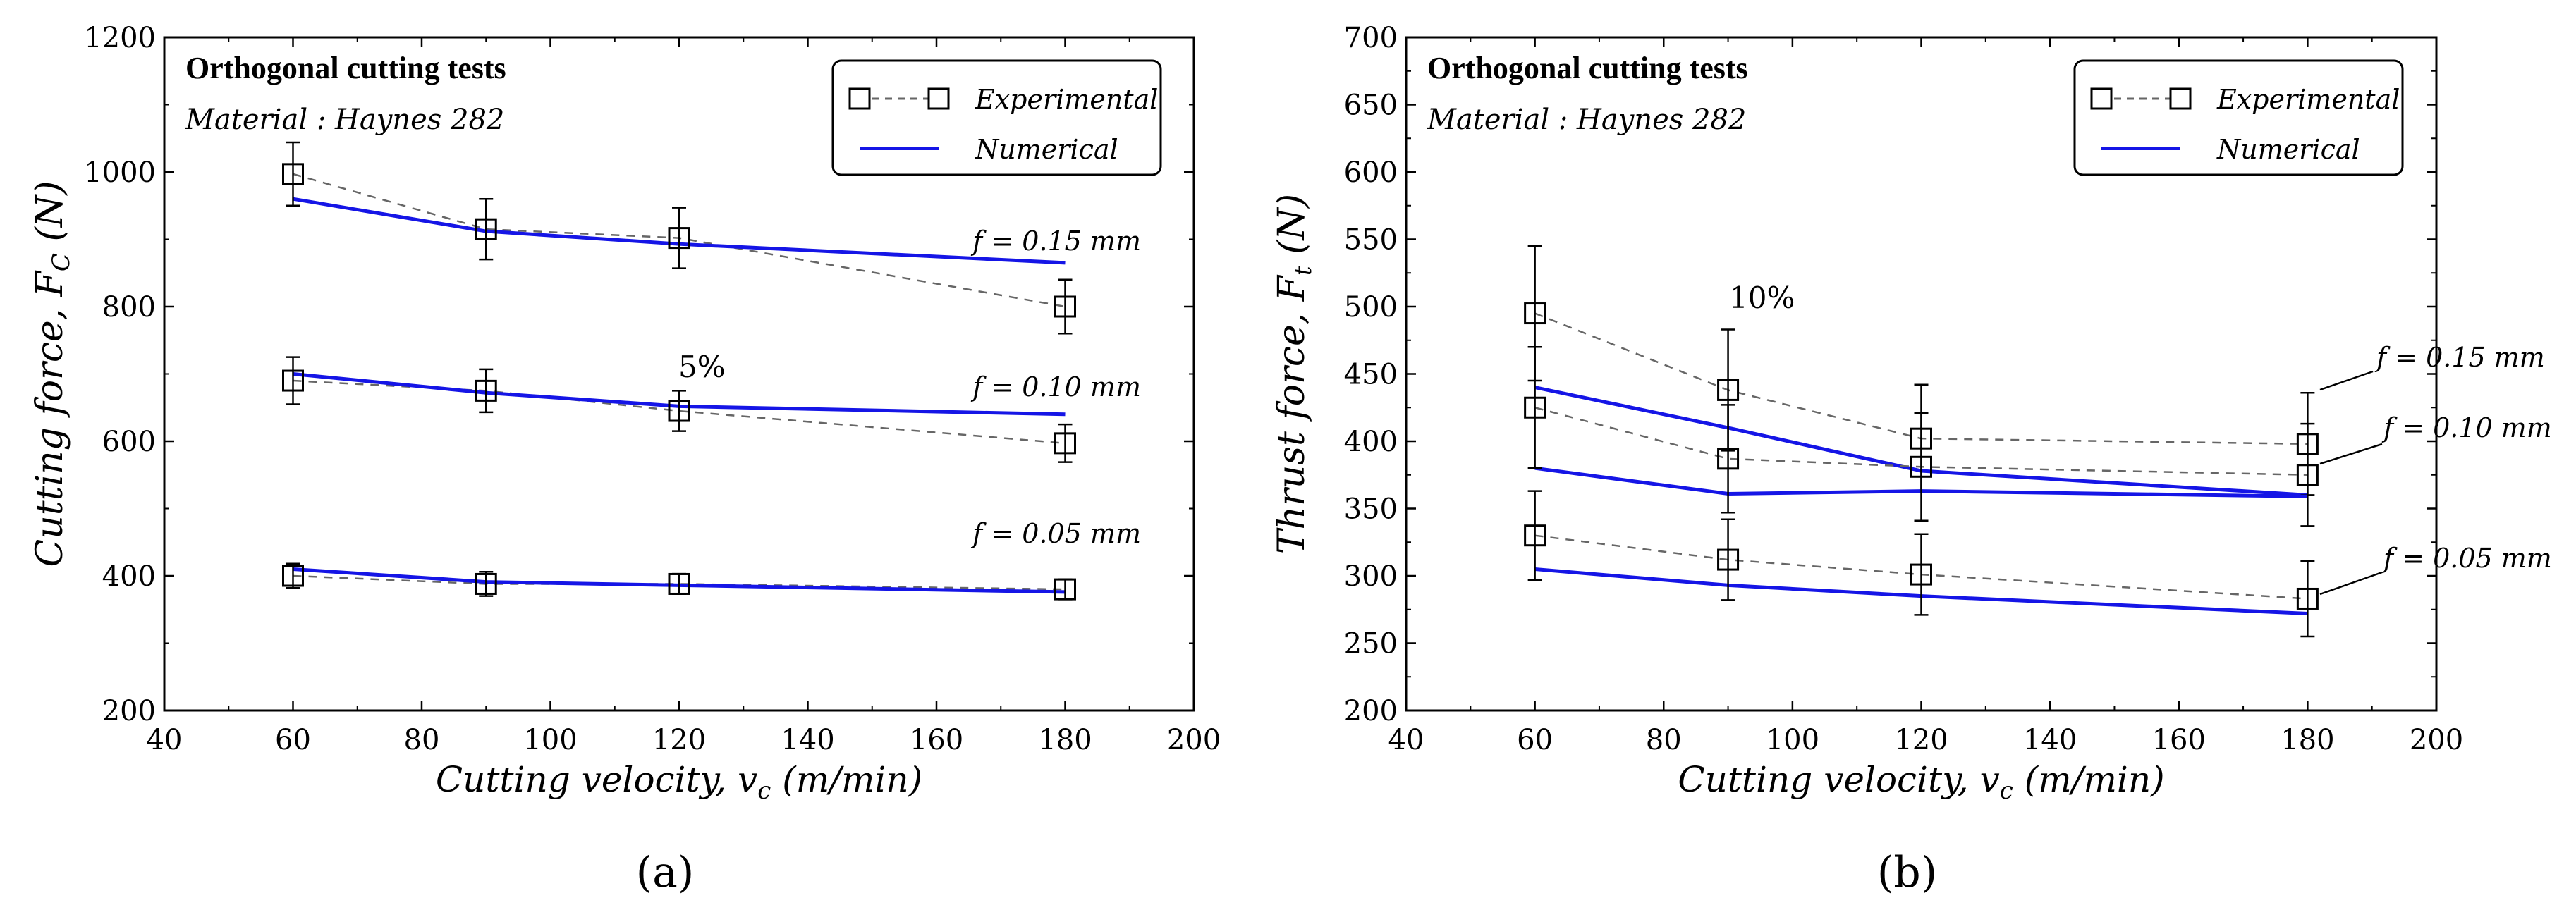 The width and height of the screenshot is (2576, 917). What do you see at coordinates (129, 307) in the screenshot?
I see `y-tick-label: 800` at bounding box center [129, 307].